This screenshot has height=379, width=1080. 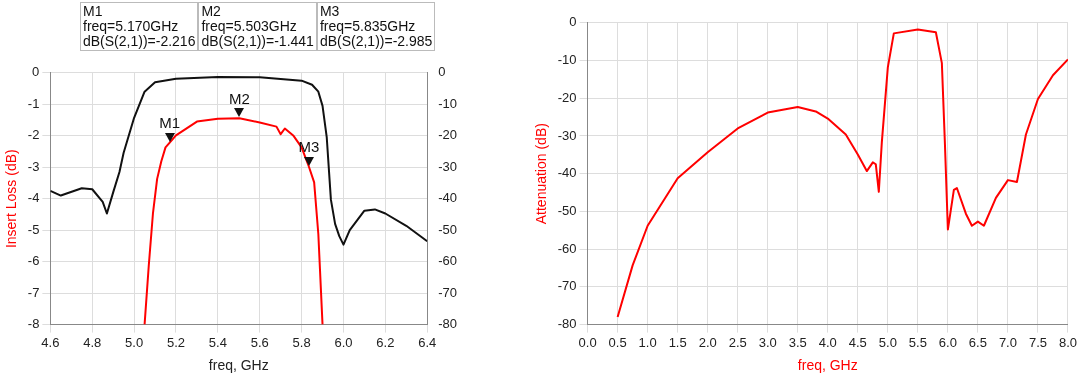 What do you see at coordinates (385, 342) in the screenshot?
I see `x-tick-label: 6.2` at bounding box center [385, 342].